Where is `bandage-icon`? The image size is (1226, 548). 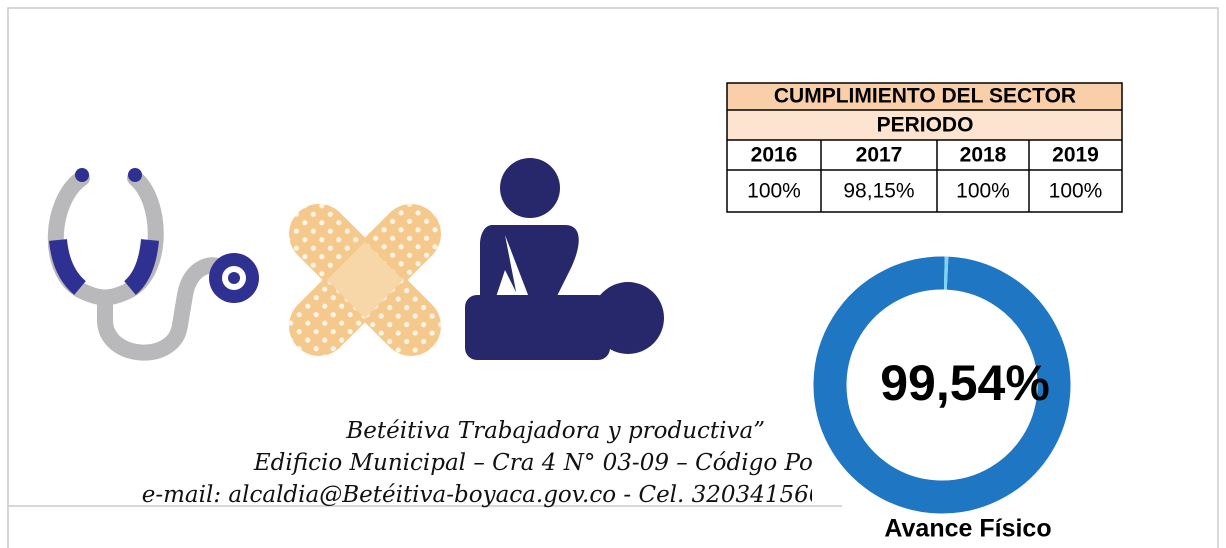 bandage-icon is located at coordinates (365, 280).